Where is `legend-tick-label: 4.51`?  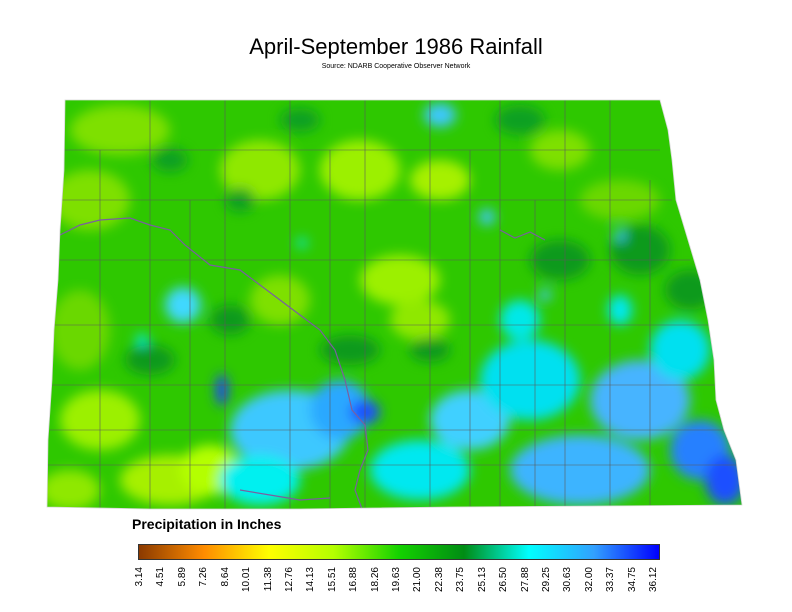
legend-tick-label: 4.51 is located at coordinates (161, 577).